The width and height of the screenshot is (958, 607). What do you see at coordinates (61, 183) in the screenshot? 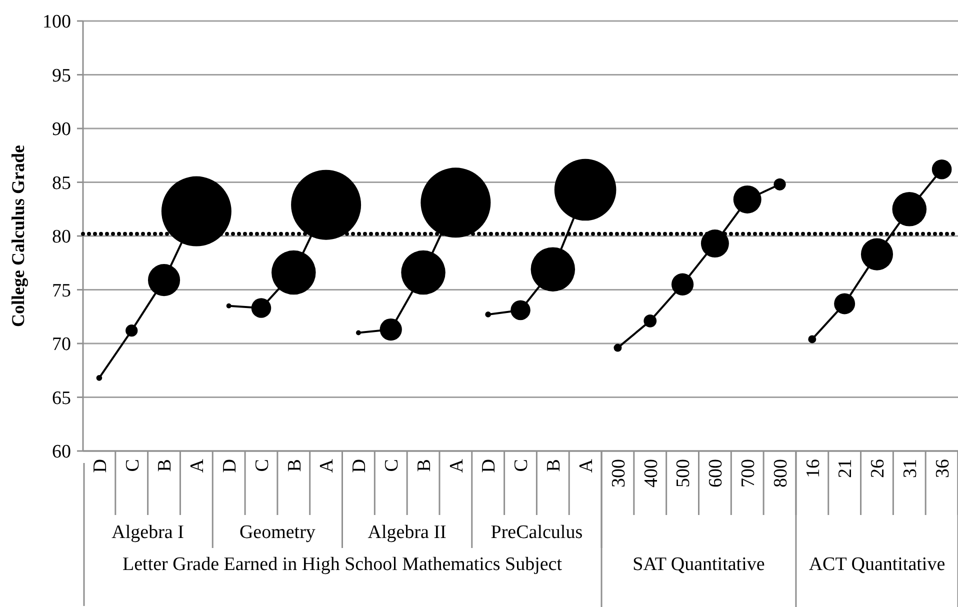
I see `y-tick-label: 85` at bounding box center [61, 183].